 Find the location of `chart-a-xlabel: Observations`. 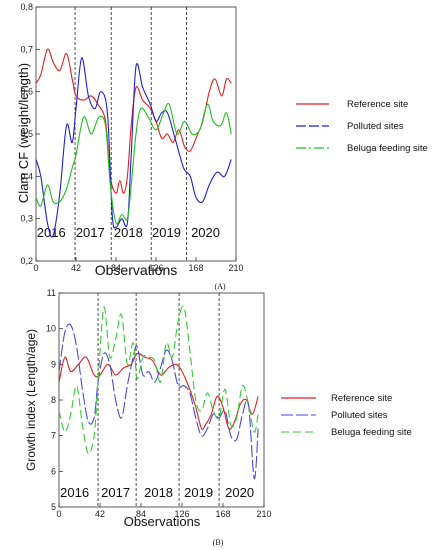

chart-a-xlabel: Observations is located at coordinates (136, 270).